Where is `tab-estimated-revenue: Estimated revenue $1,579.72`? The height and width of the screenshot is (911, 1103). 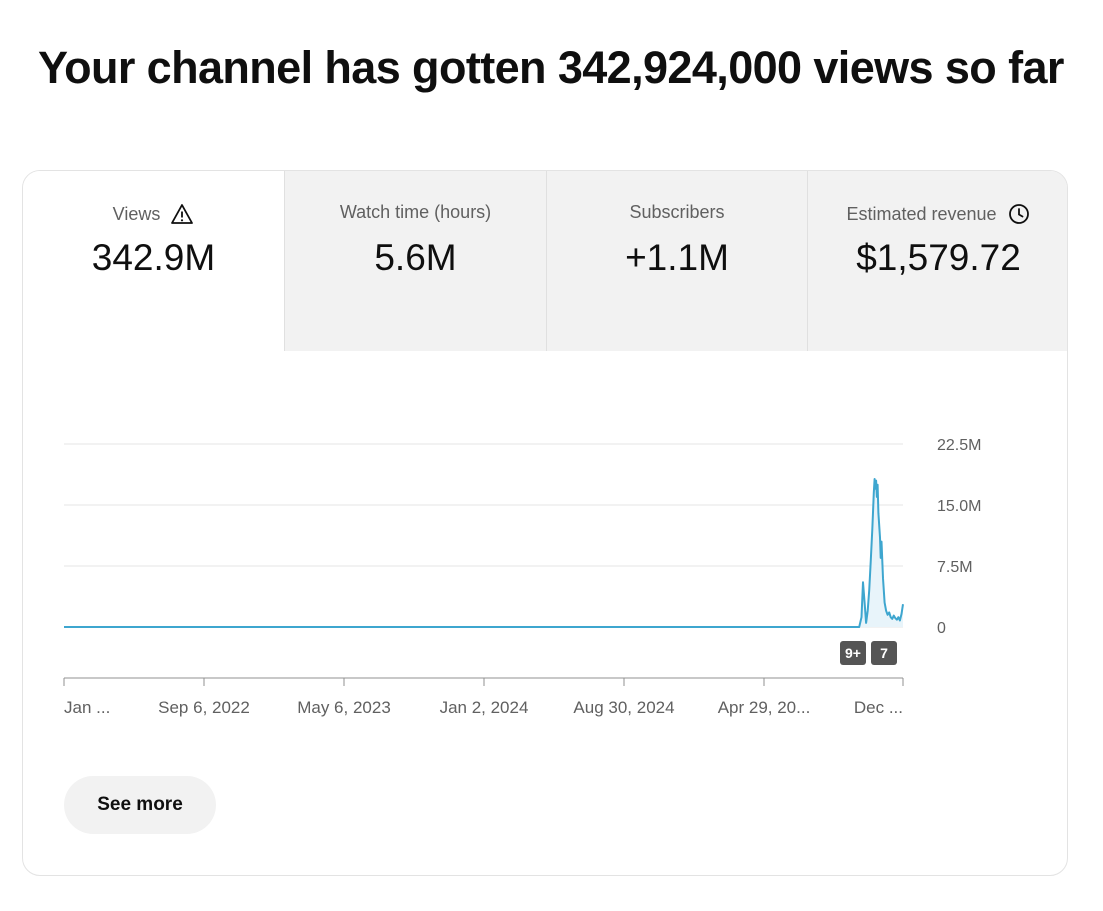 tab-estimated-revenue: Estimated revenue $1,579.72 is located at coordinates (937, 261).